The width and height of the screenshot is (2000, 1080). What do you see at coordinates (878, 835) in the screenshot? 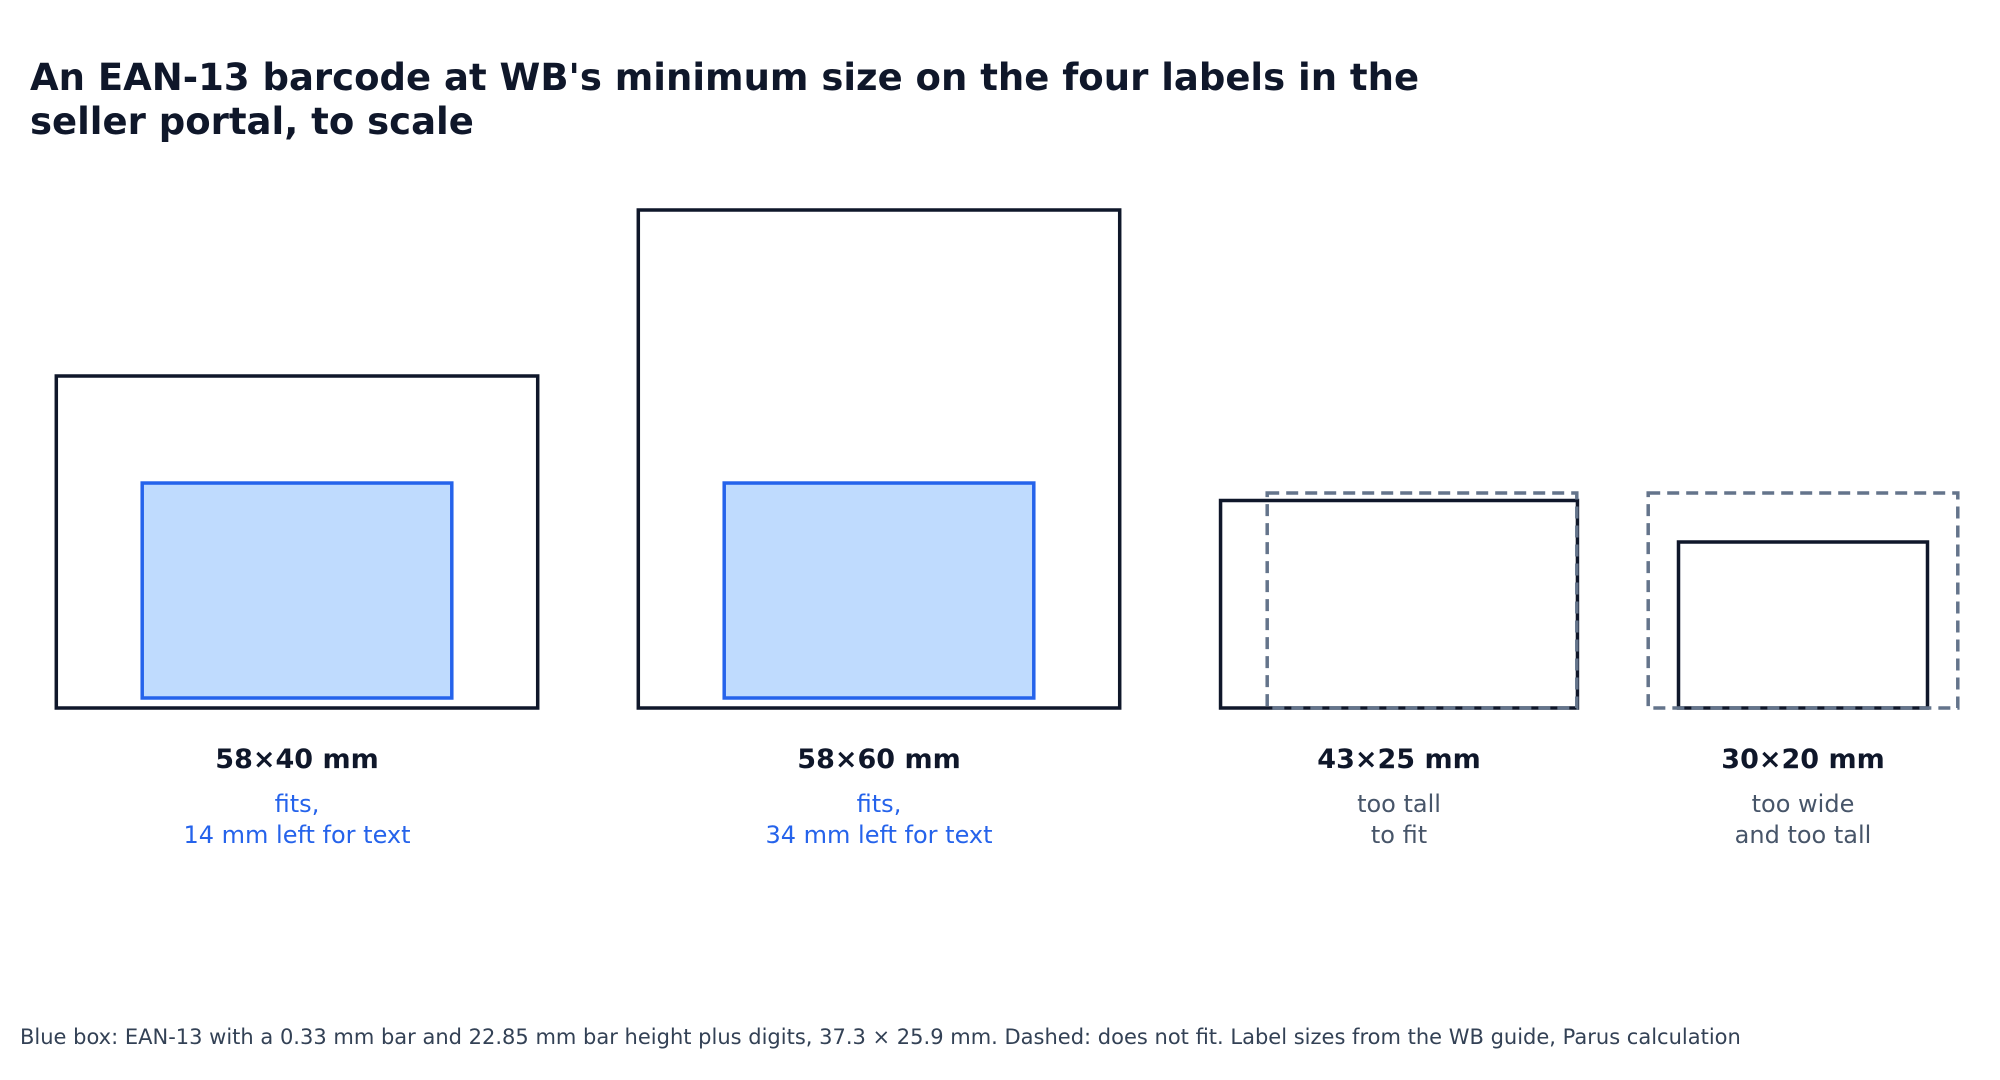
I see `label-status-text: 34 mm left for text` at bounding box center [878, 835].